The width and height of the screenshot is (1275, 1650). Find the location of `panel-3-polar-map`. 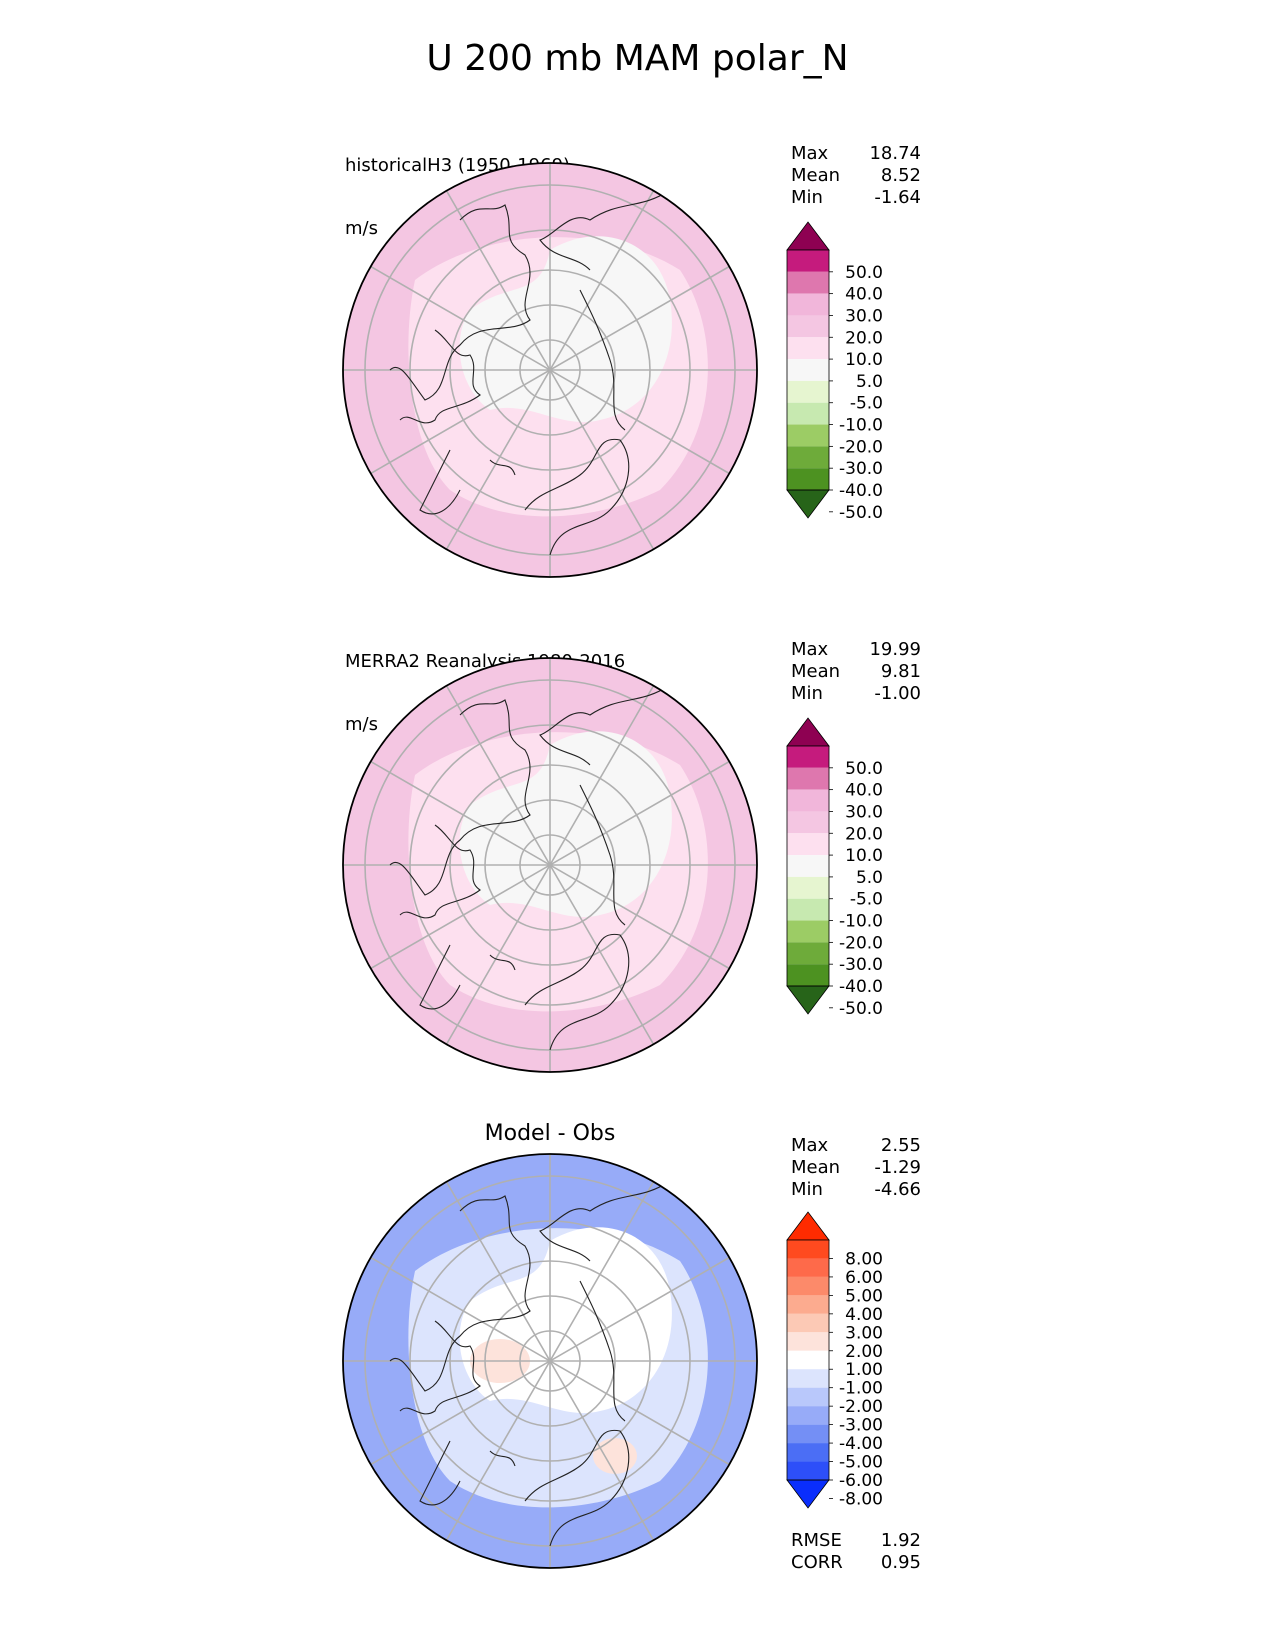

panel-3-polar-map is located at coordinates (550, 1361).